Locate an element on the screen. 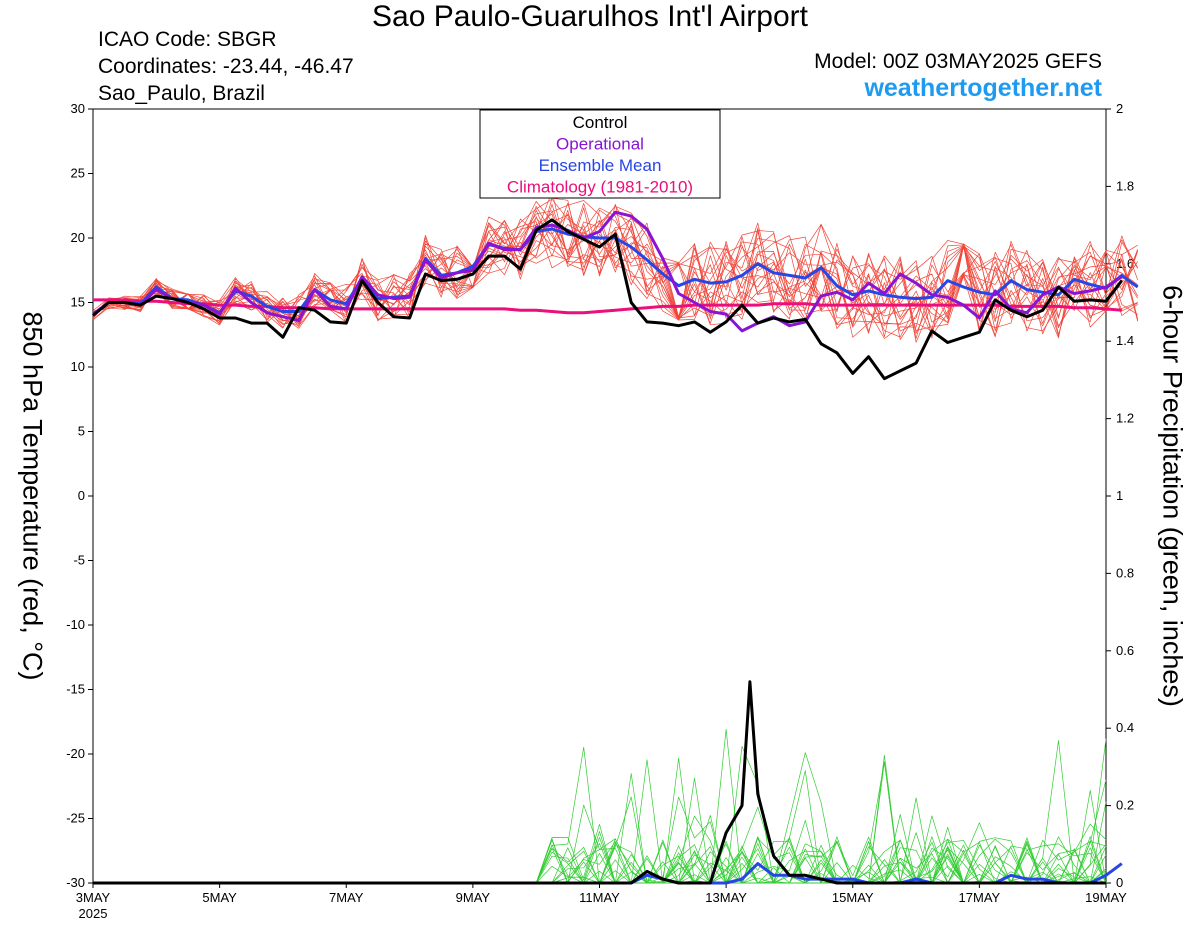 This screenshot has width=1200, height=927. y-tick-label: -25 is located at coordinates (75, 818).